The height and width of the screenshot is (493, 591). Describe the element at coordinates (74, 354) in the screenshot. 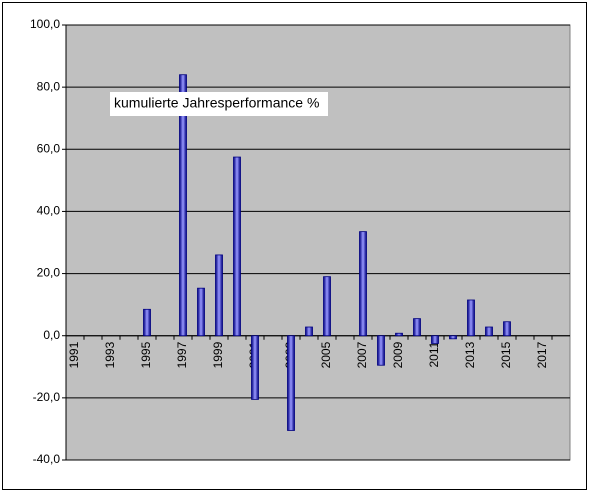

I see `x-tick-label: 1991` at that location.